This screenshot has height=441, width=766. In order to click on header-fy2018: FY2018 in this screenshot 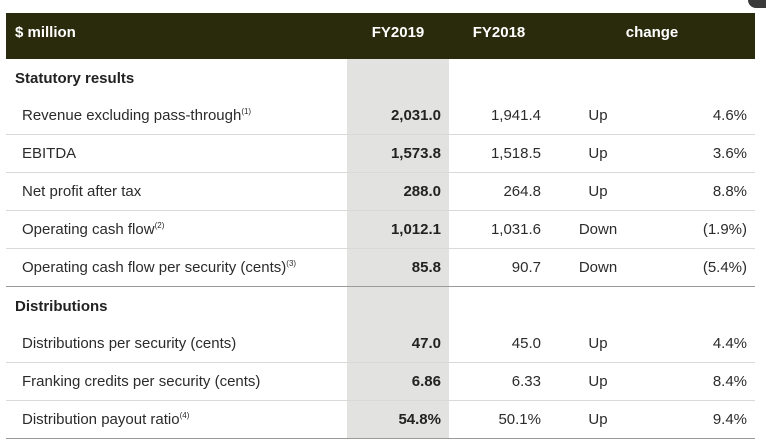, I will do `click(499, 32)`.